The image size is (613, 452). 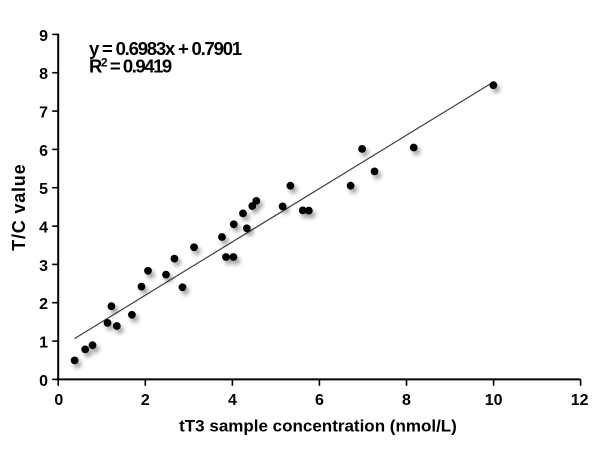 What do you see at coordinates (318, 426) in the screenshot?
I see `svg-text:tT3 sample concentration (nmol: tT3 sample concentration (nmol/L)` at bounding box center [318, 426].